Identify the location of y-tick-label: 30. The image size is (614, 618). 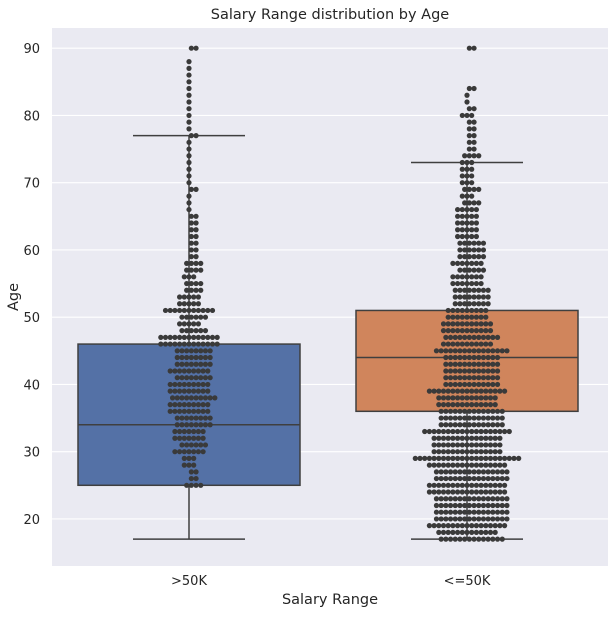
(31, 453).